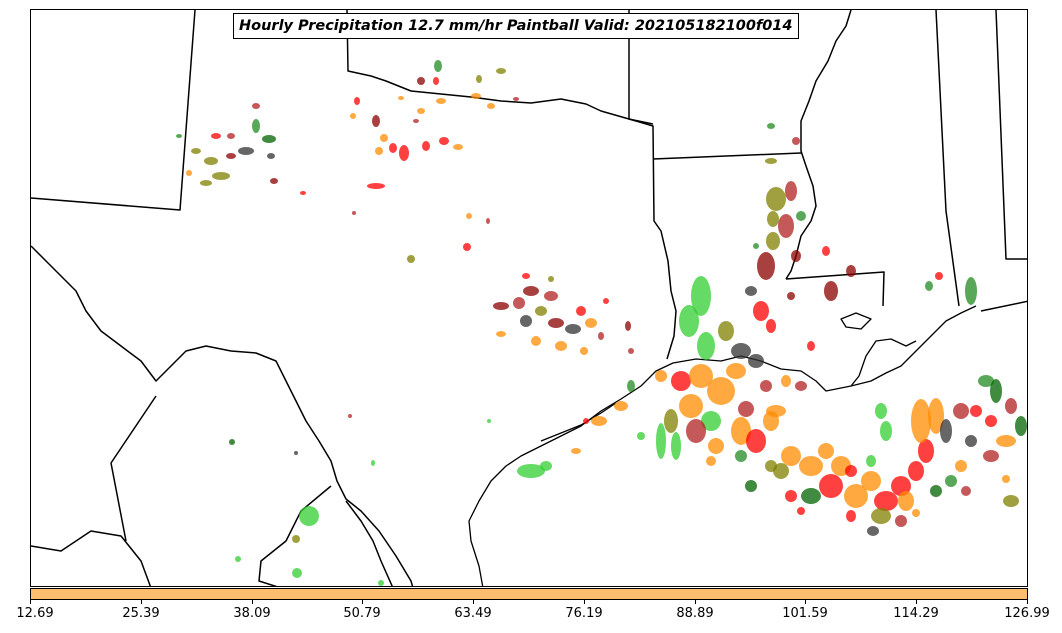  I want to click on louisiana-delta, so click(883, 362).